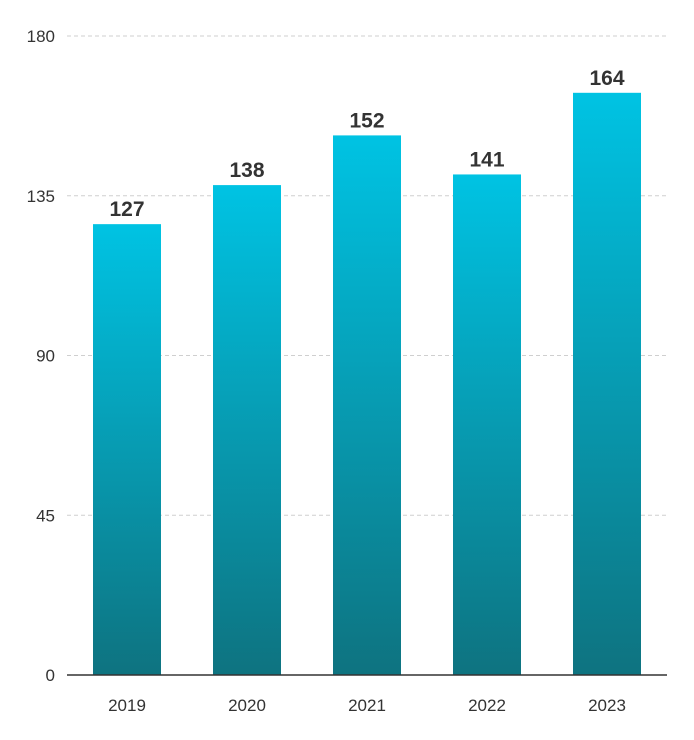 The height and width of the screenshot is (740, 694). Describe the element at coordinates (366, 120) in the screenshot. I see `data-label-2021: 152` at that location.